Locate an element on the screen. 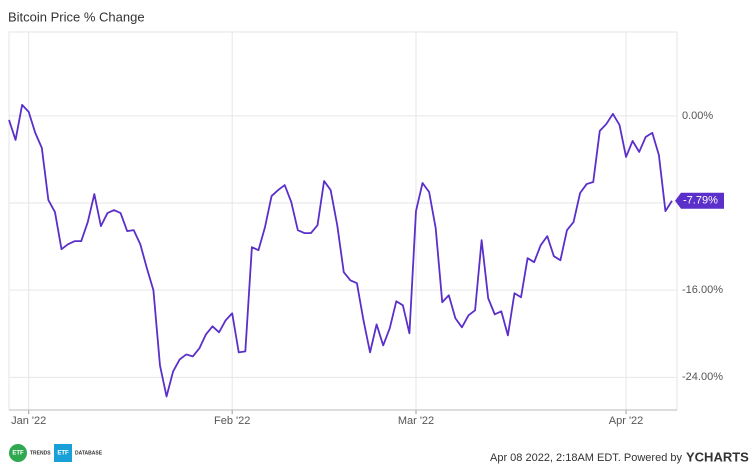  logo-text: DATABASE is located at coordinates (89, 453).